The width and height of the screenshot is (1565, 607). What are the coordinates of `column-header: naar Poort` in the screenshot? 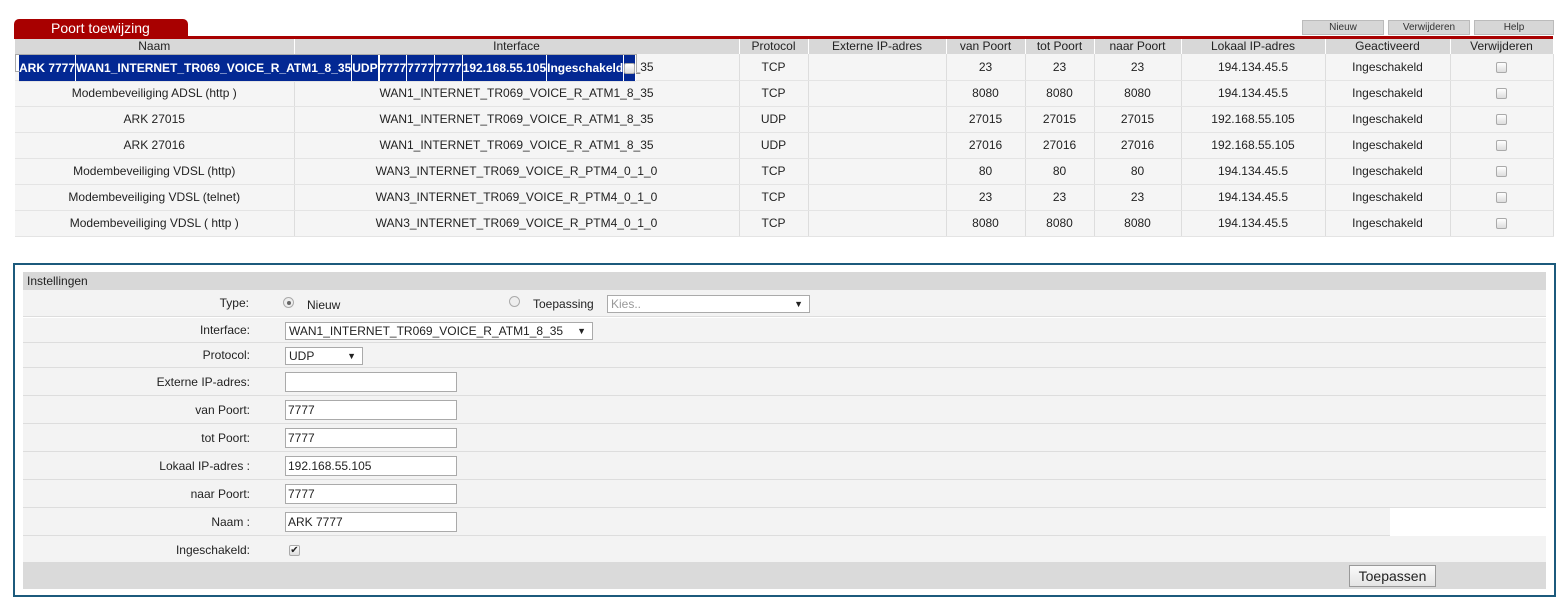 It's located at (1138, 46).